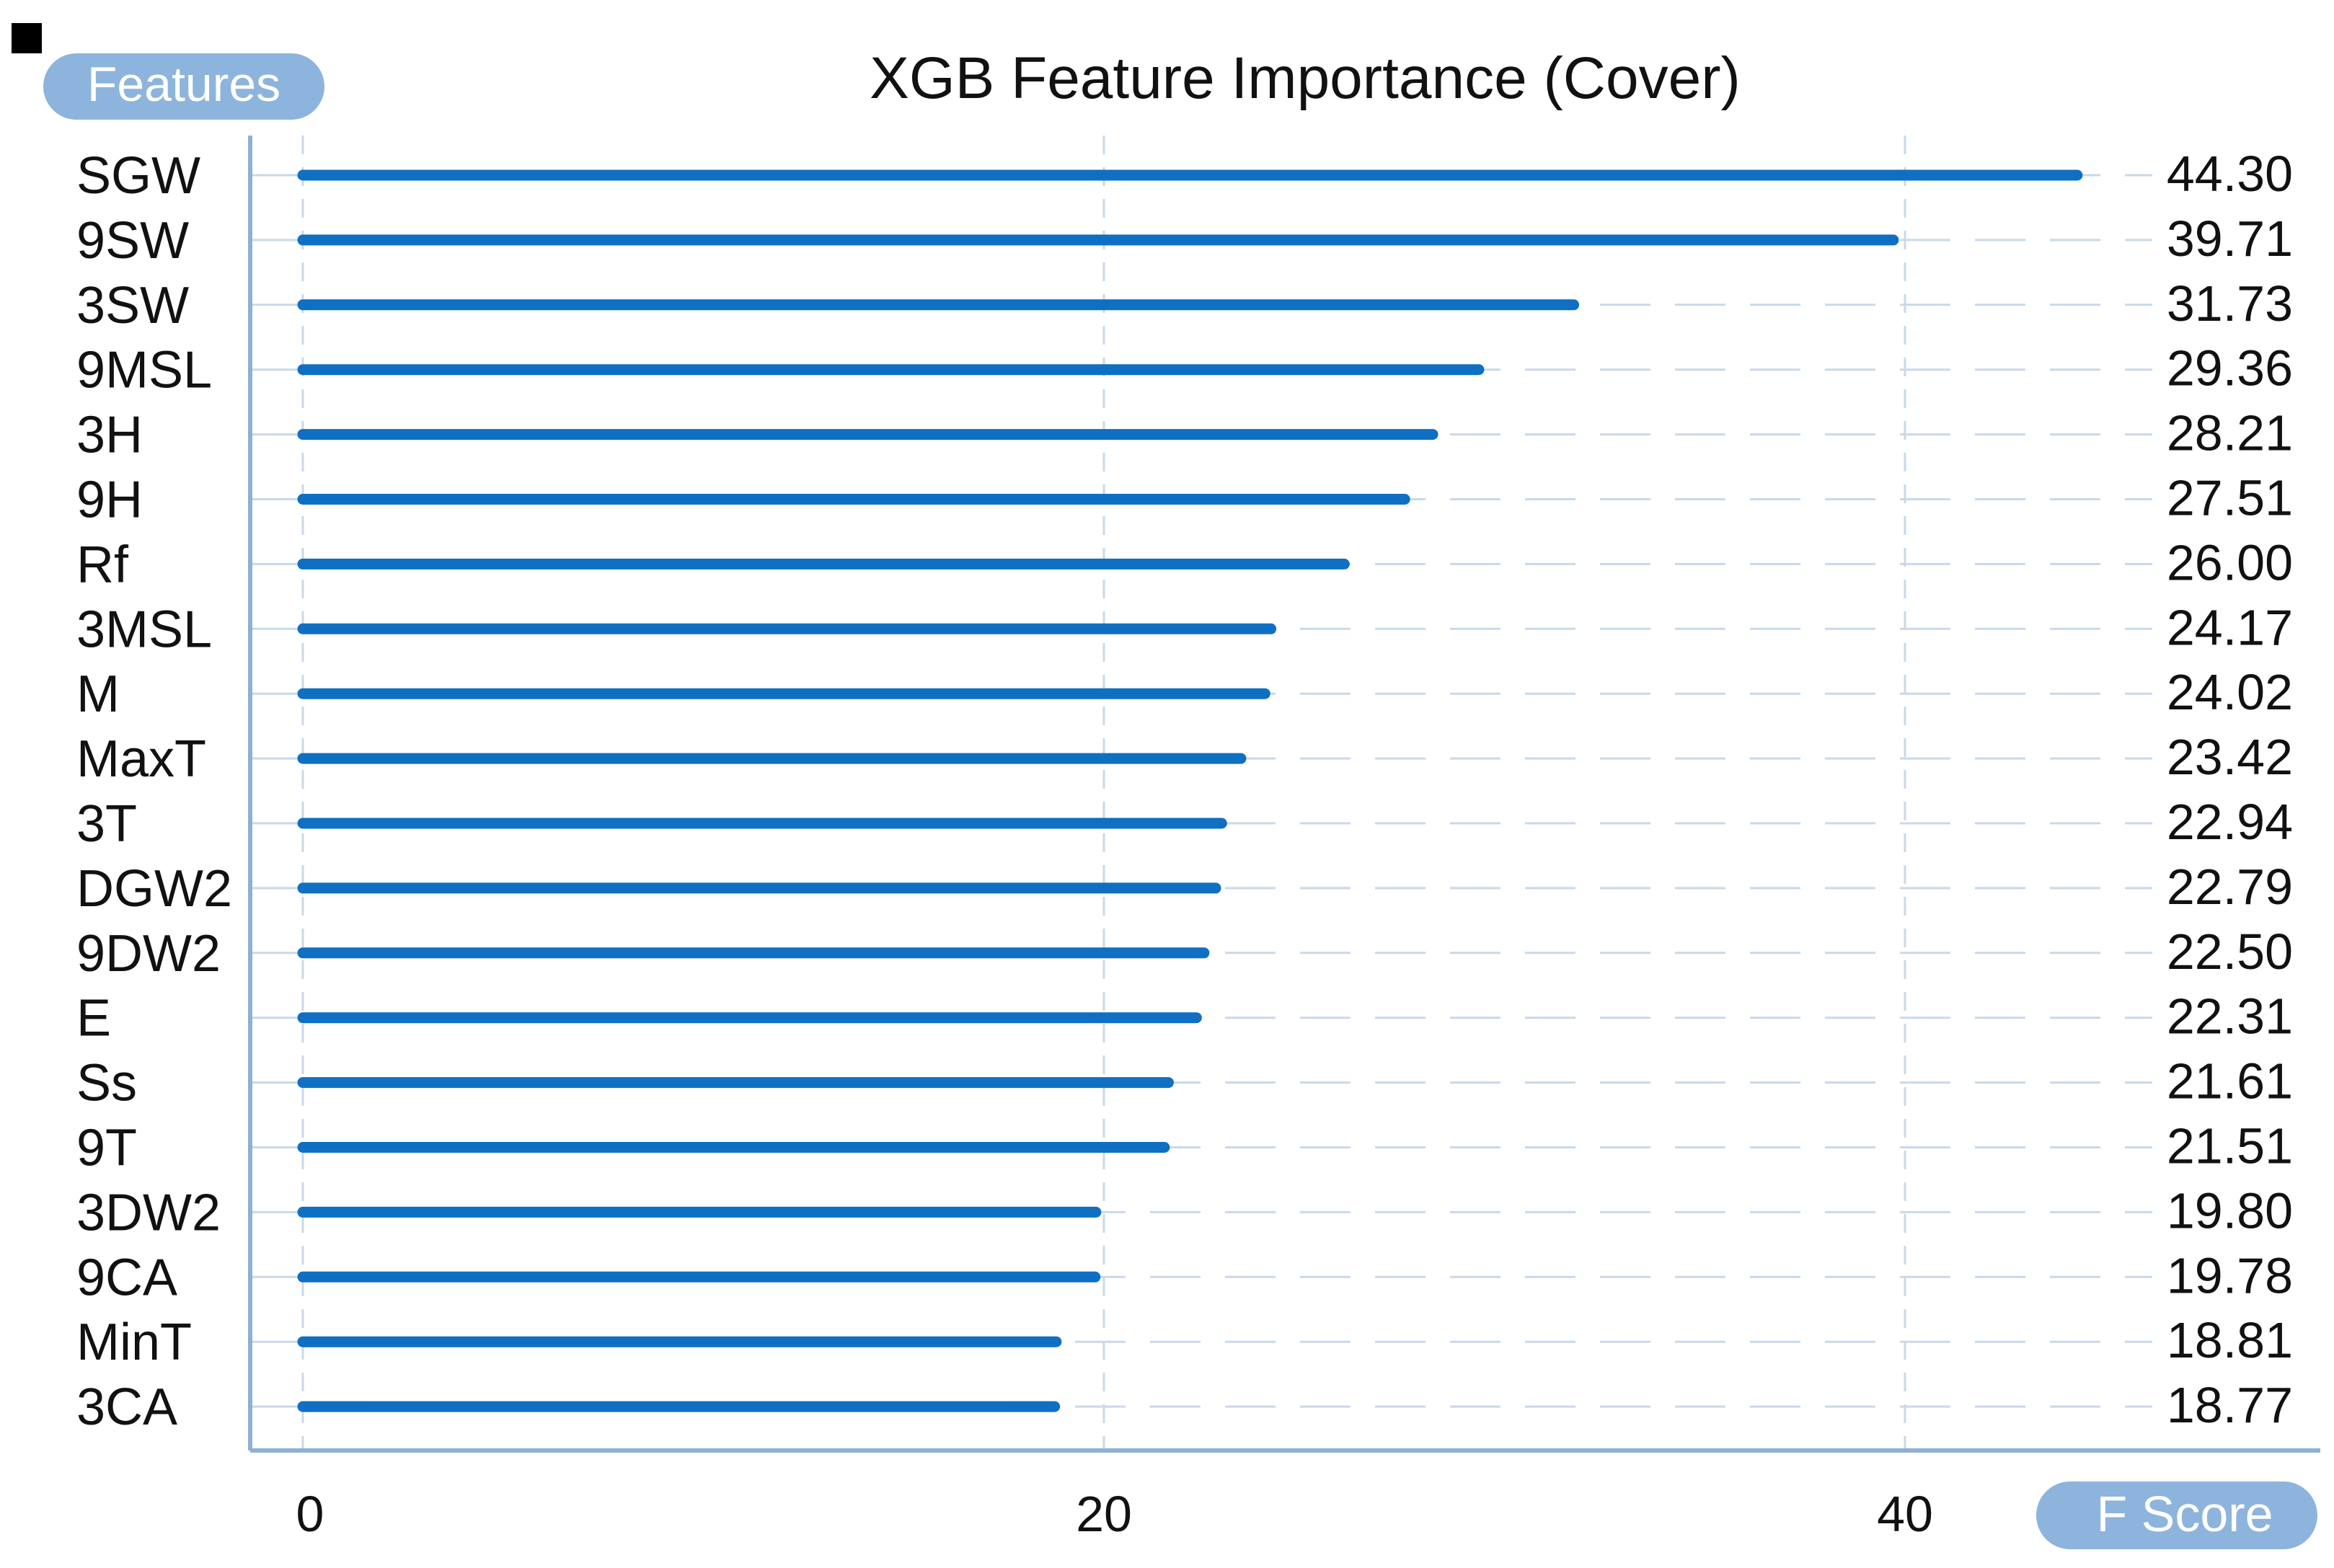 The width and height of the screenshot is (2334, 1568). I want to click on category-label: E, so click(93, 1018).